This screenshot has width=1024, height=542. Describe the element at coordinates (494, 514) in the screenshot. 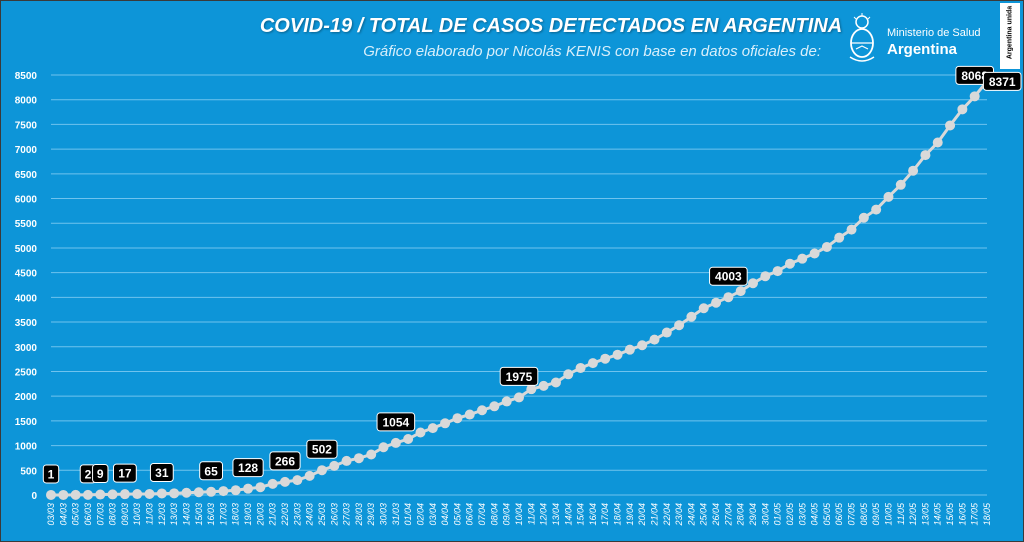

I see `x-tick-label: 08/04` at that location.